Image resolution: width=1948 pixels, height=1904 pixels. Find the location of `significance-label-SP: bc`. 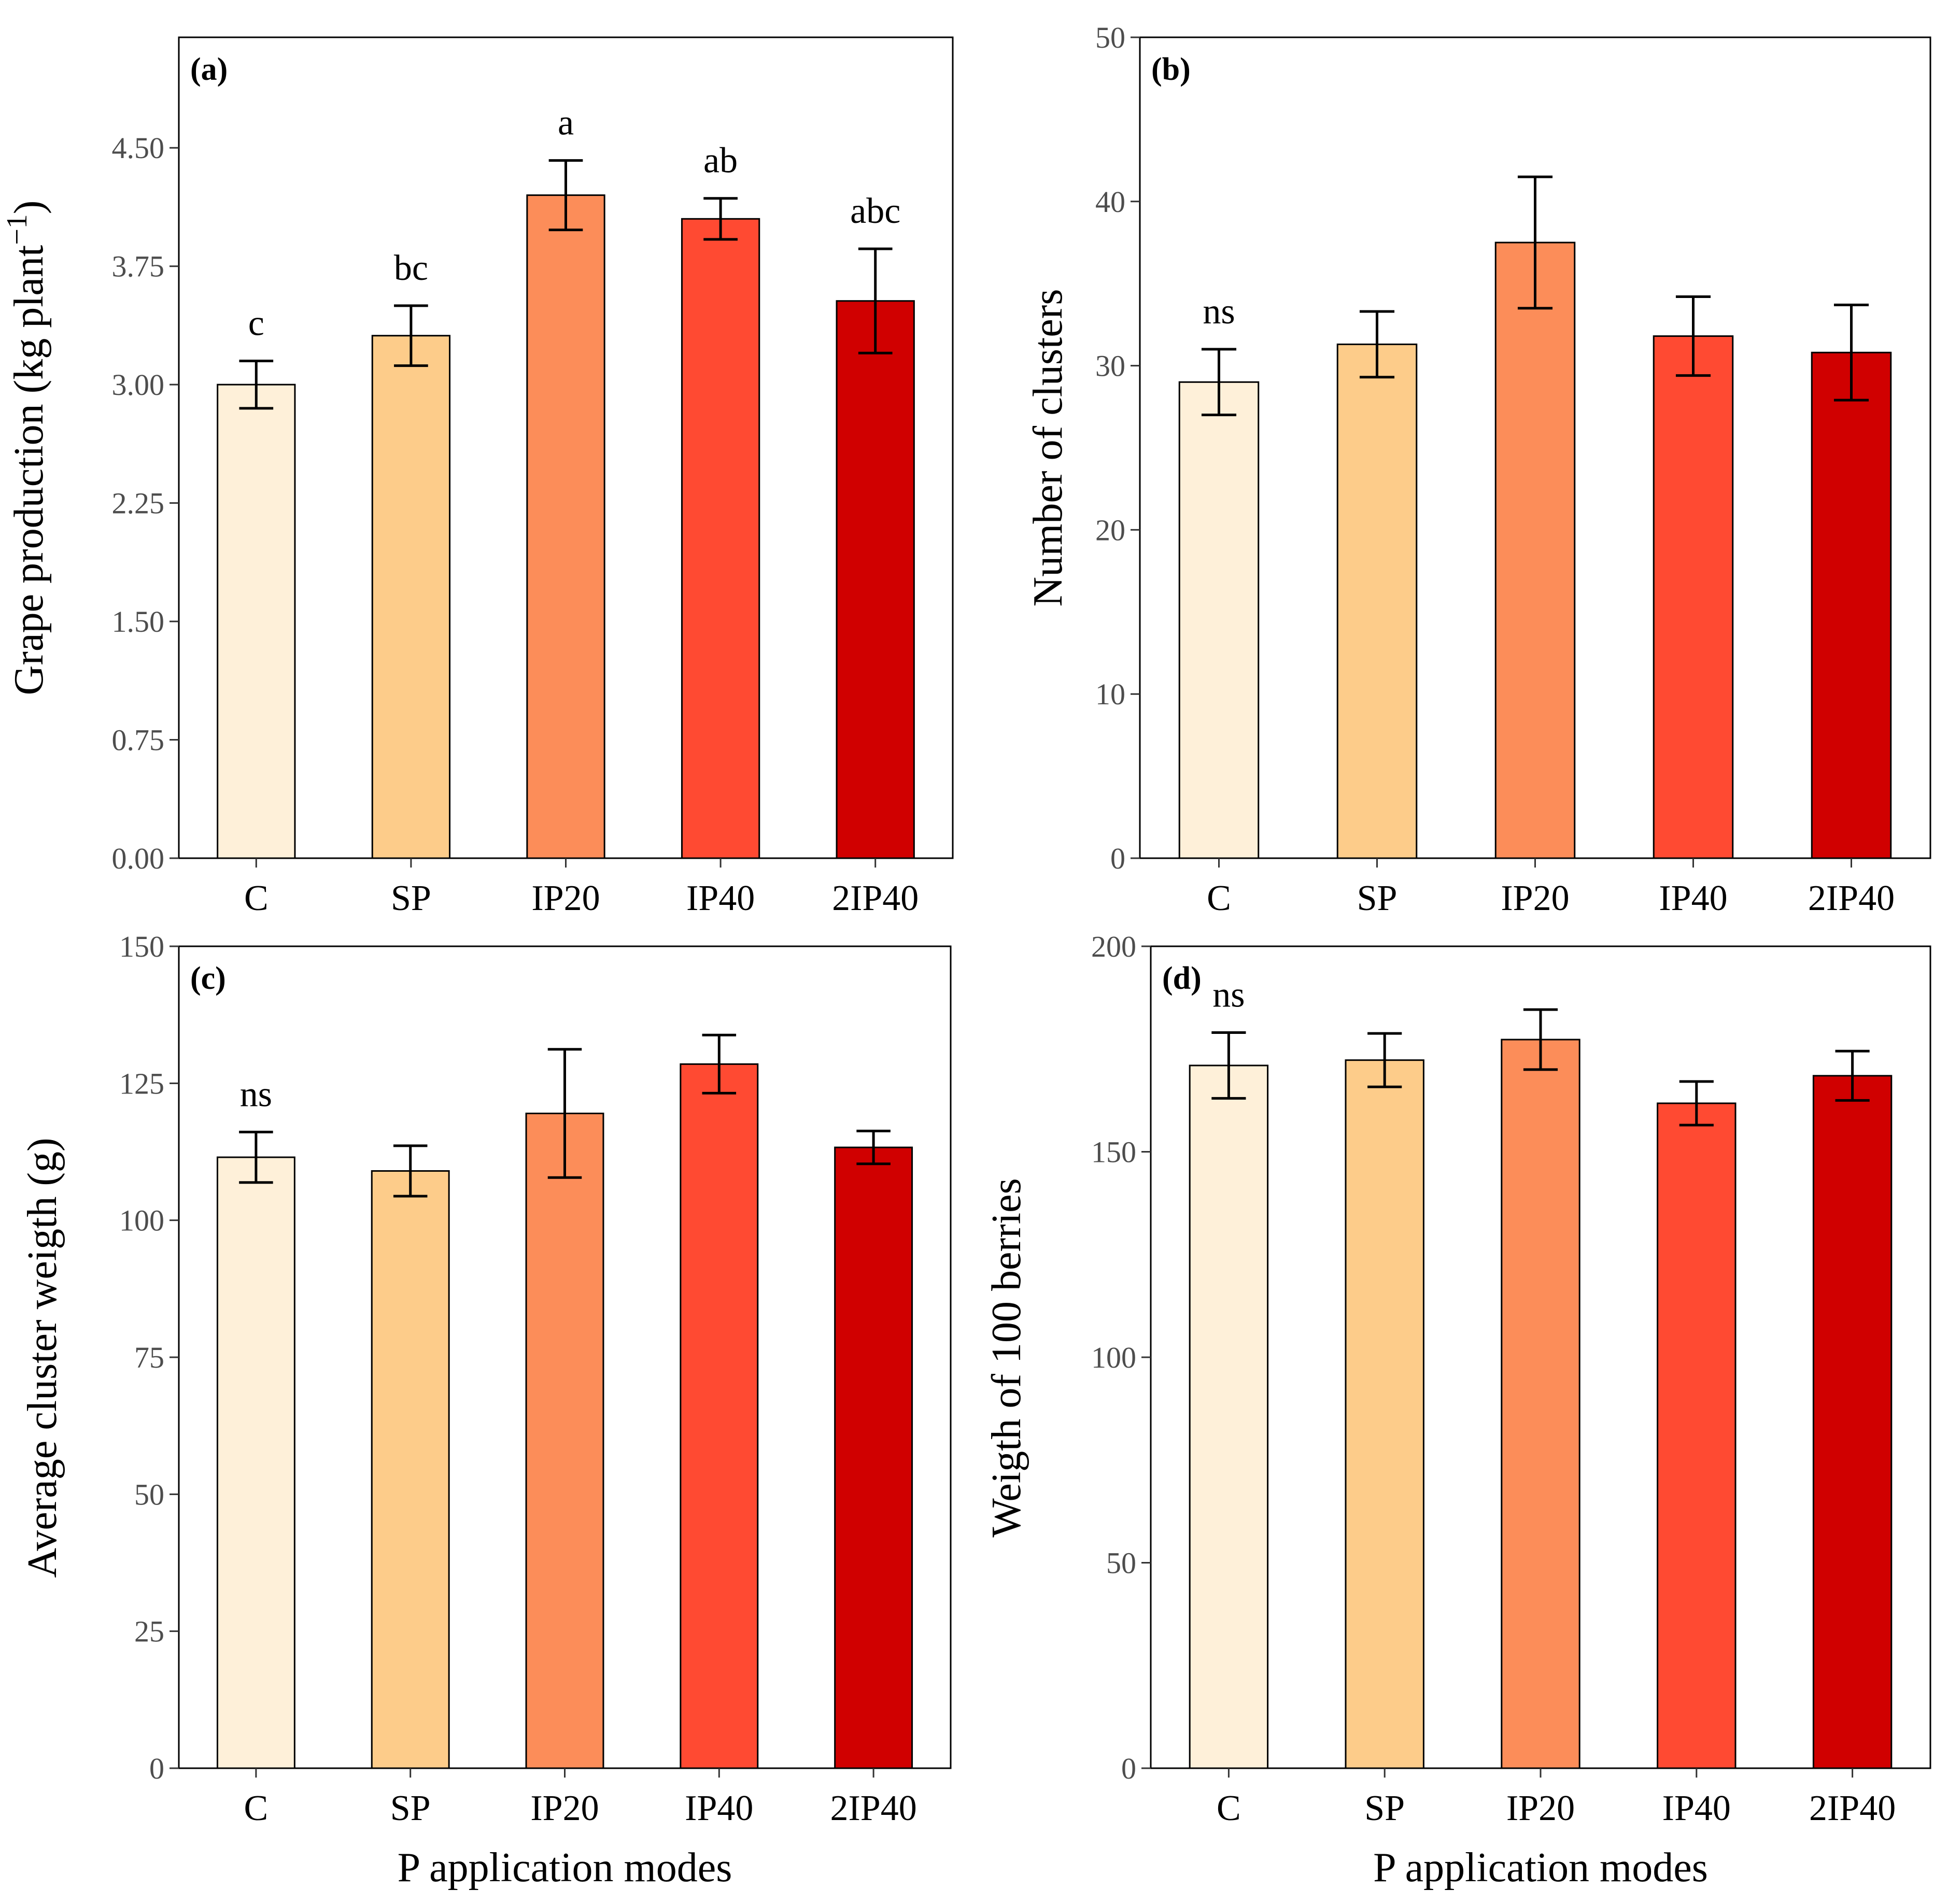

significance-label-SP: bc is located at coordinates (411, 268).